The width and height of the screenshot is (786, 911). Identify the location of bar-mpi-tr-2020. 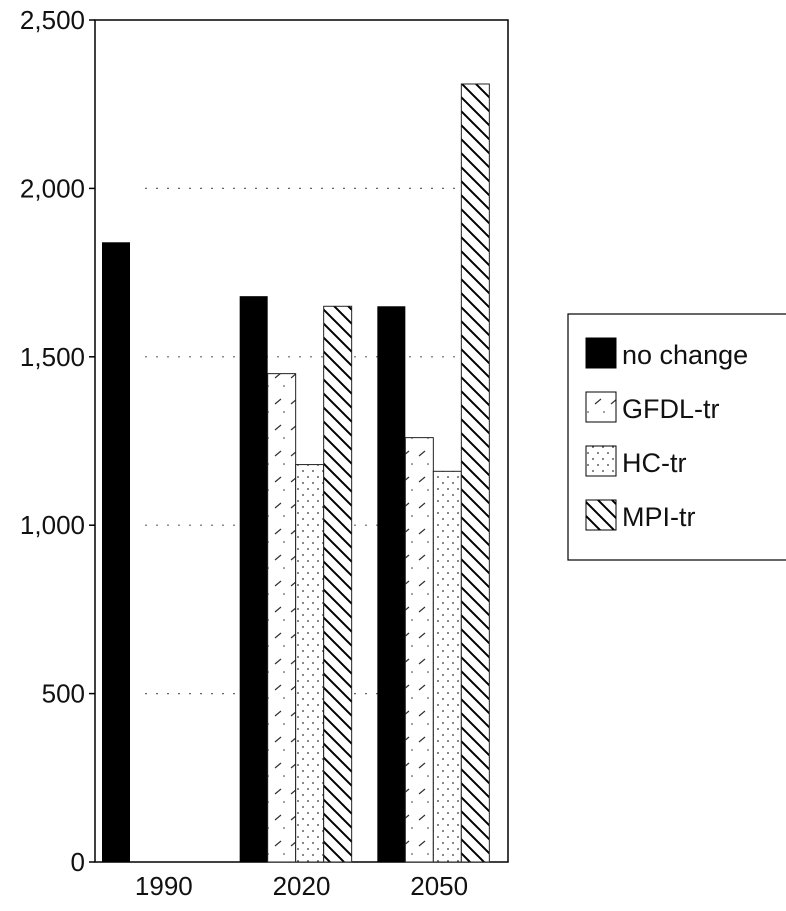
(338, 584).